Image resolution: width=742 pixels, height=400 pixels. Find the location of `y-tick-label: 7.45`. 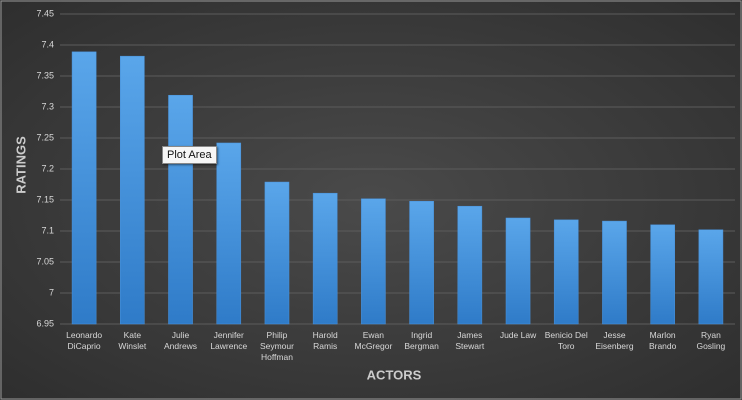

y-tick-label: 7.45 is located at coordinates (45, 13).